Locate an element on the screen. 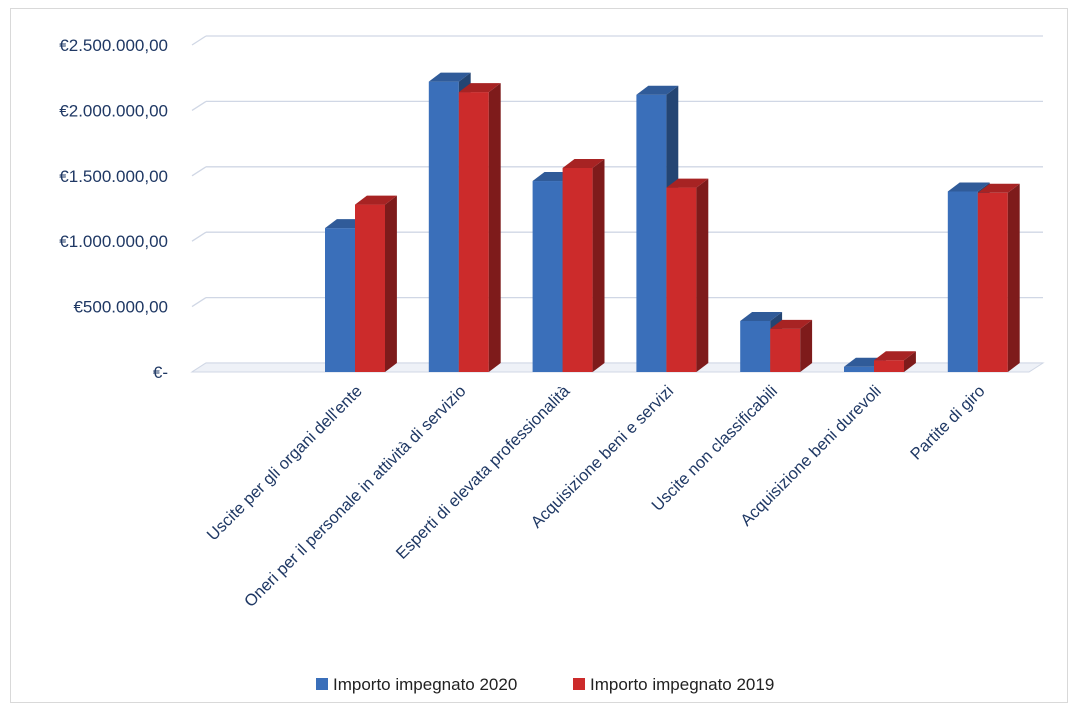 The image size is (1081, 711). legend-label: Importo impegnato 2020 is located at coordinates (425, 684).